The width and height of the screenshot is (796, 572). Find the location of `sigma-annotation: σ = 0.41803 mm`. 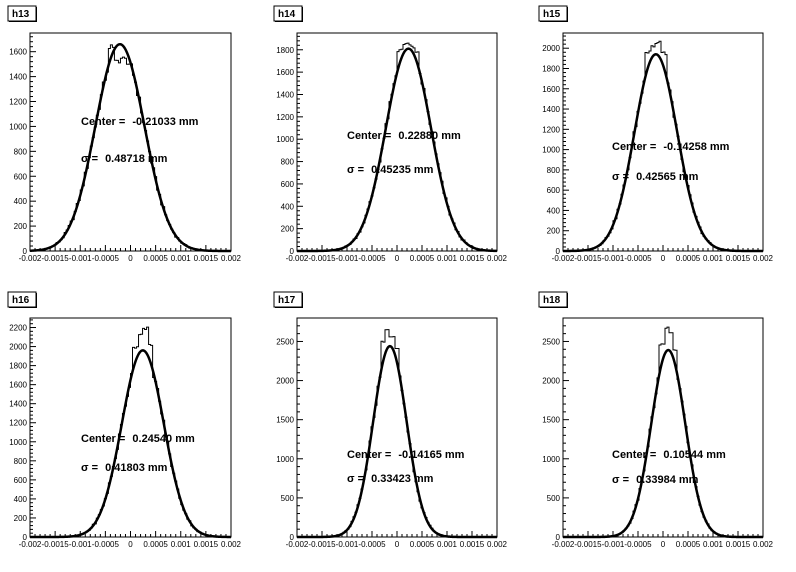

sigma-annotation: σ = 0.41803 mm is located at coordinates (124, 468).